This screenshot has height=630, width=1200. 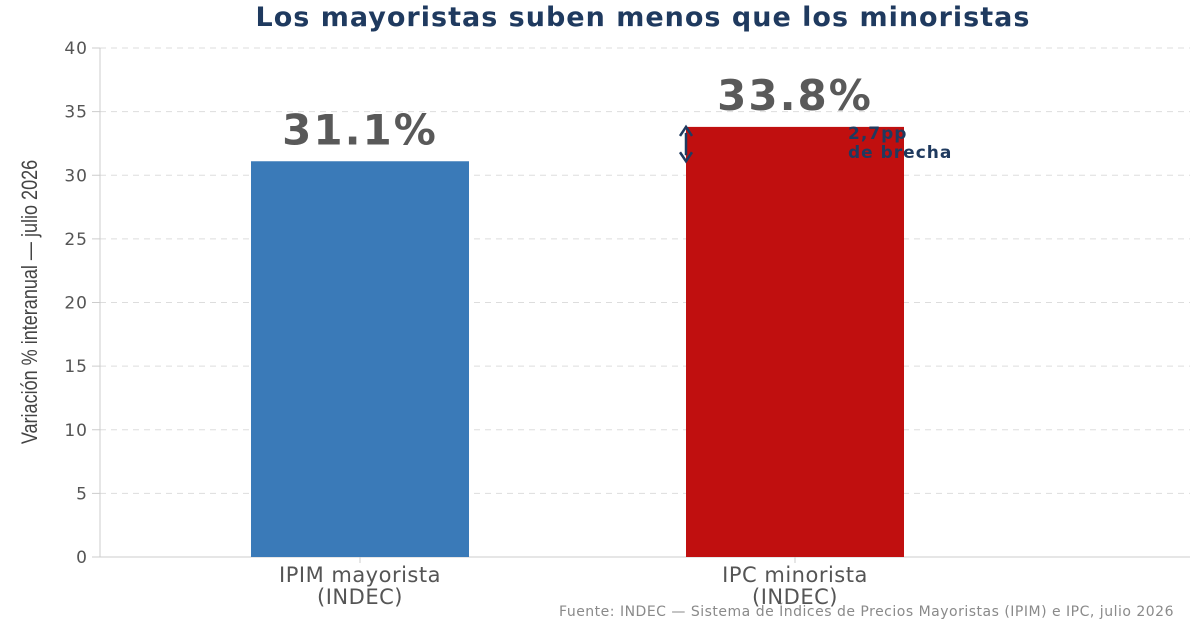 What do you see at coordinates (795, 575) in the screenshot?
I see `x-tick-label: IPC minorista` at bounding box center [795, 575].